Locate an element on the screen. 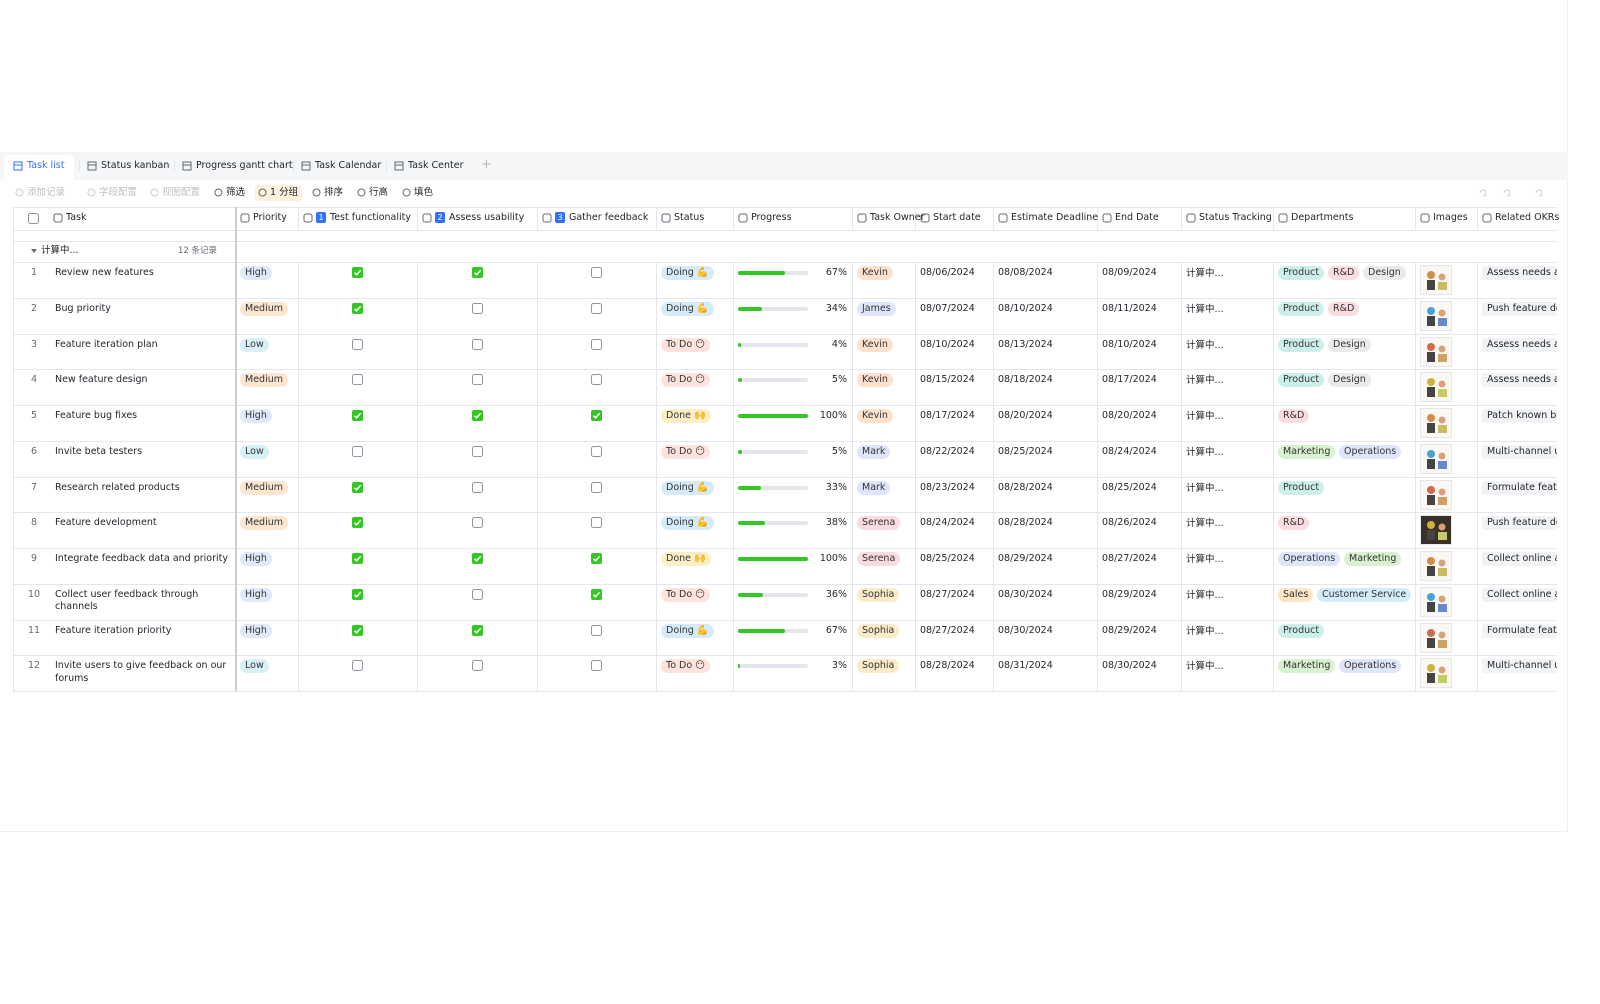  column-header: Status is located at coordinates (689, 217).